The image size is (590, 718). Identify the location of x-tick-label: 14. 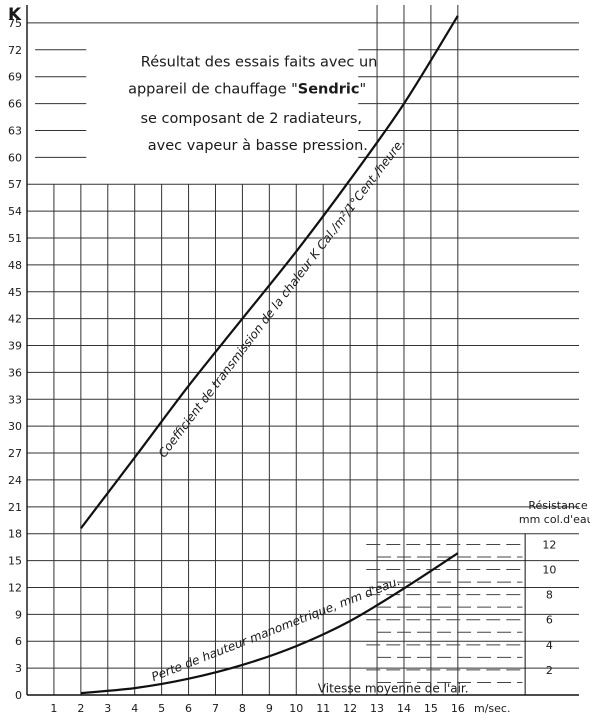
(404, 708).